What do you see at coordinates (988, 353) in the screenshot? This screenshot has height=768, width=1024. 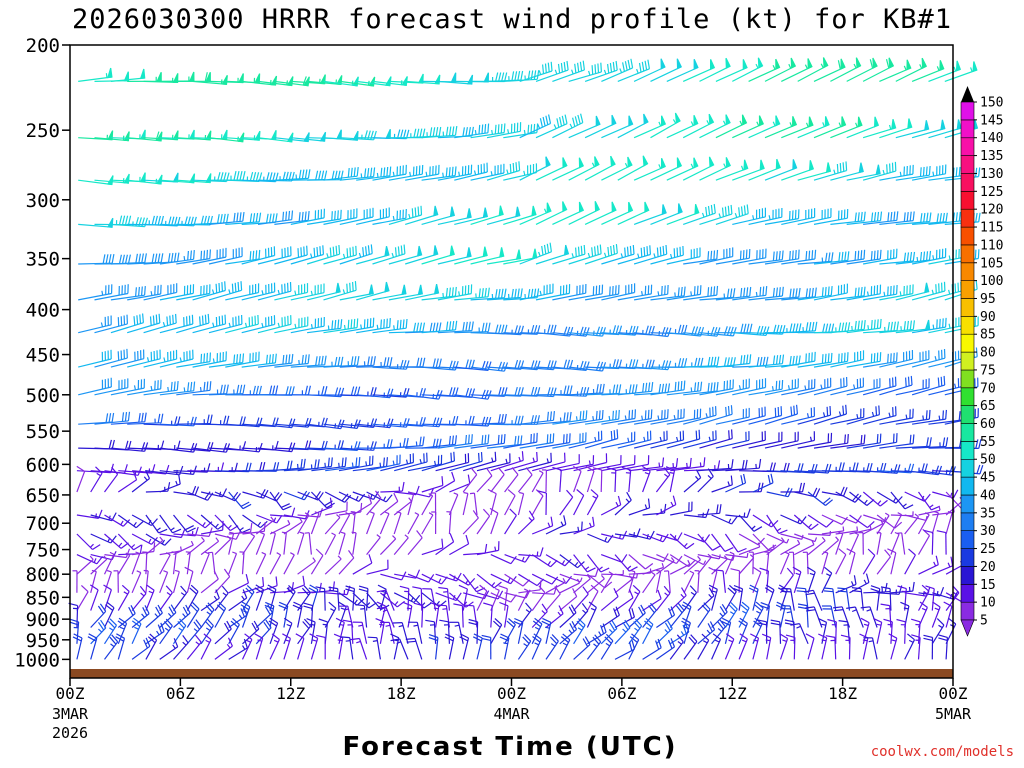 I see `colorbar-label: 80` at bounding box center [988, 353].